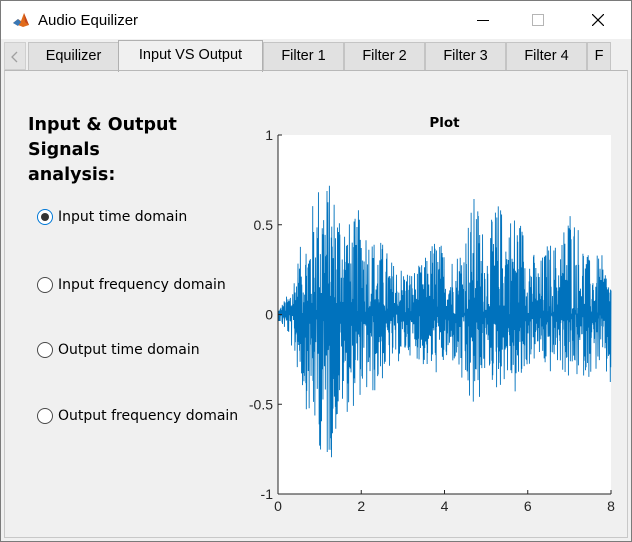 This screenshot has width=632, height=542. I want to click on section-heading-line2: analysis:, so click(72, 175).